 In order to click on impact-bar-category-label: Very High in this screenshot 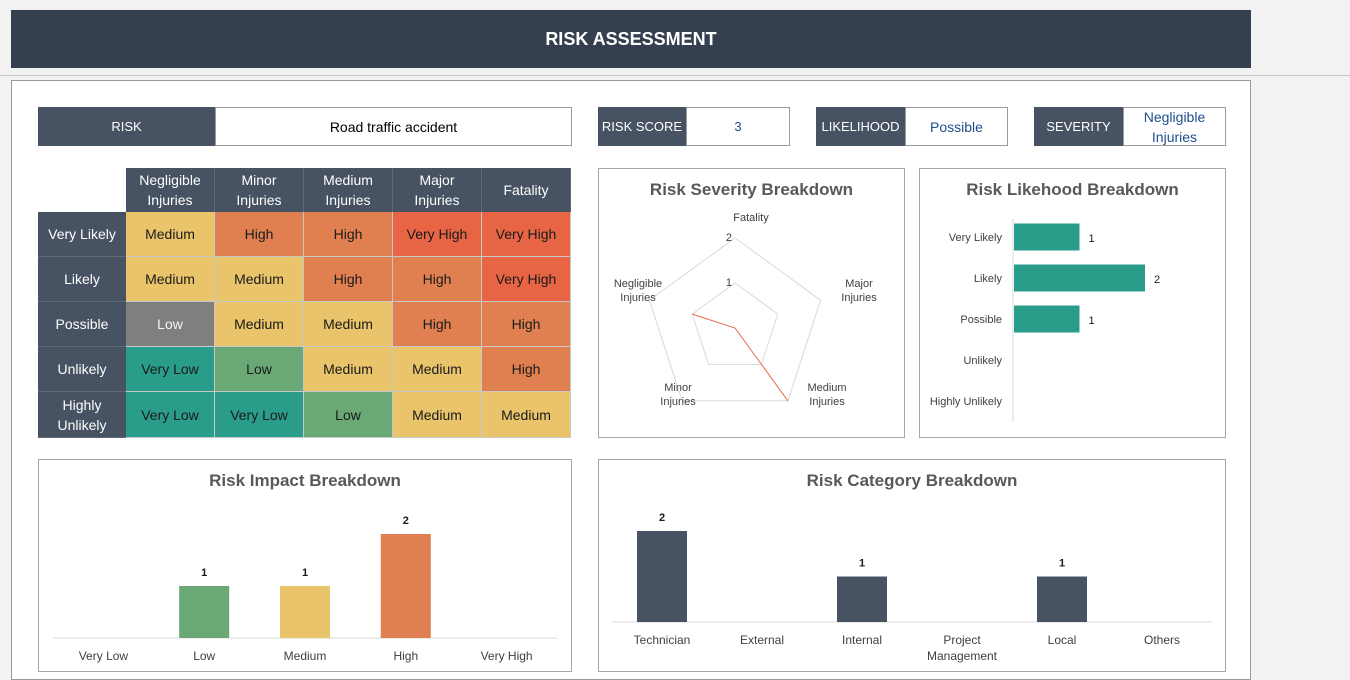, I will do `click(507, 656)`.